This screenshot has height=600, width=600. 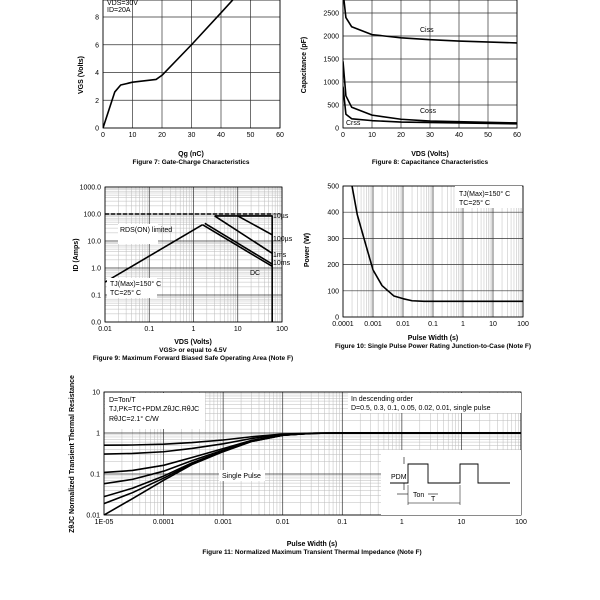 I want to click on fig10-annotation-tc: TC=25° C, so click(x=474, y=203).